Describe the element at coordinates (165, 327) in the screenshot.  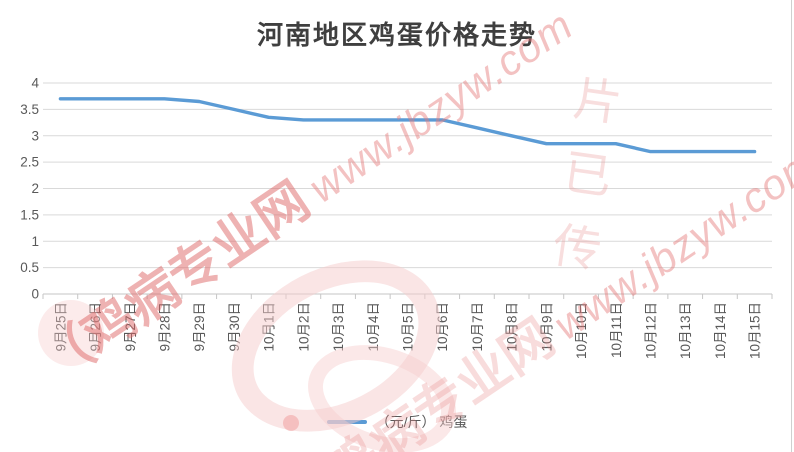
I see `x-axis-label: 9月28日` at that location.